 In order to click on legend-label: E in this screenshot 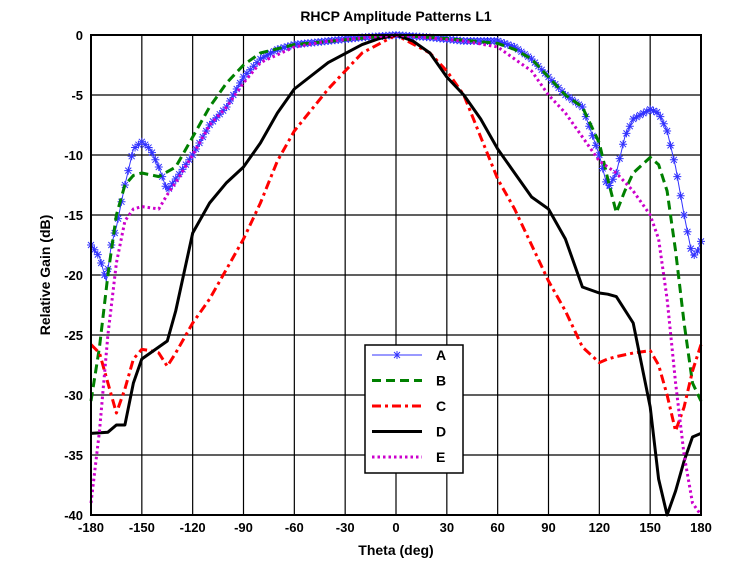, I will do `click(440, 457)`.